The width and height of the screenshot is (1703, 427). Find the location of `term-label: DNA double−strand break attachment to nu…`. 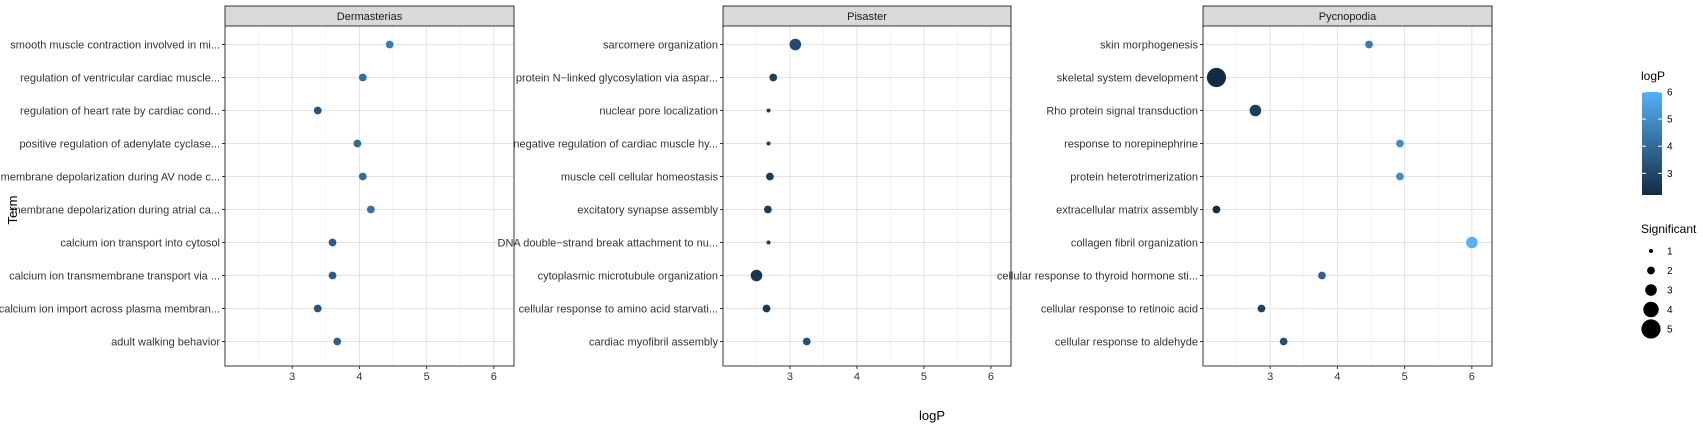

term-label: DNA double−strand break attachment to nu… is located at coordinates (608, 244).